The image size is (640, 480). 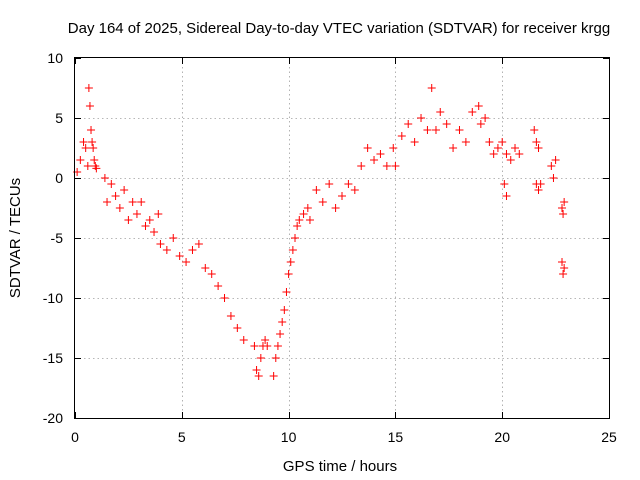 What do you see at coordinates (289, 437) in the screenshot?
I see `x-tick-label: 10` at bounding box center [289, 437].